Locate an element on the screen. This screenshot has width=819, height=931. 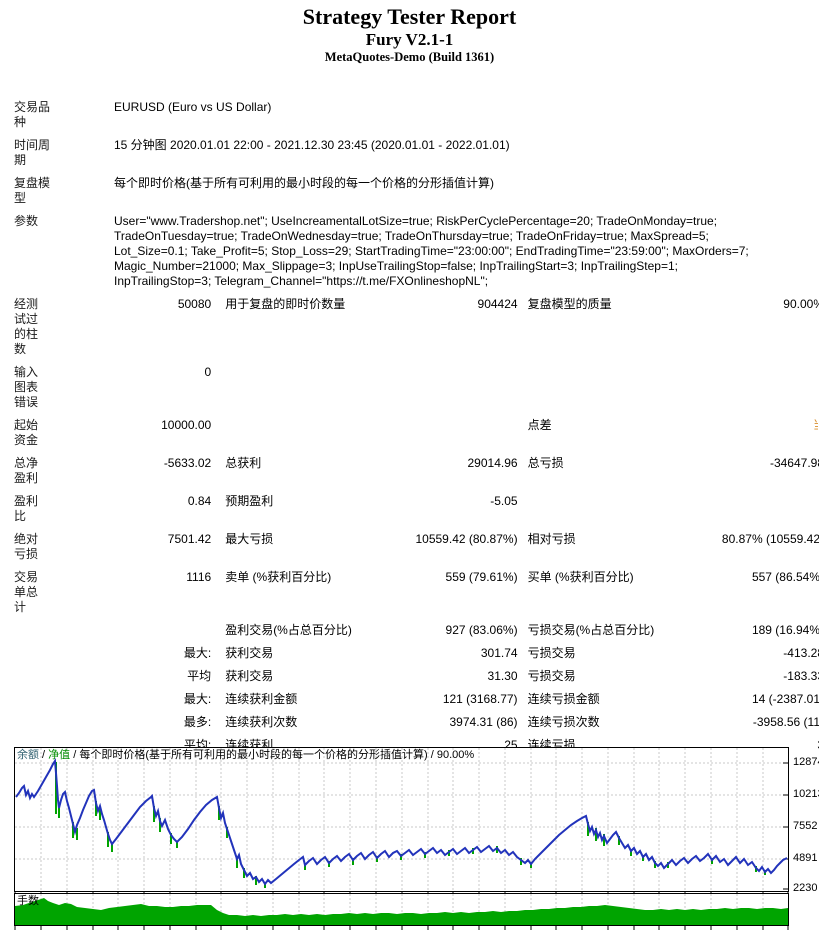
stat-label-mid: 用于复盘的即时价数量 is located at coordinates (285, 304).